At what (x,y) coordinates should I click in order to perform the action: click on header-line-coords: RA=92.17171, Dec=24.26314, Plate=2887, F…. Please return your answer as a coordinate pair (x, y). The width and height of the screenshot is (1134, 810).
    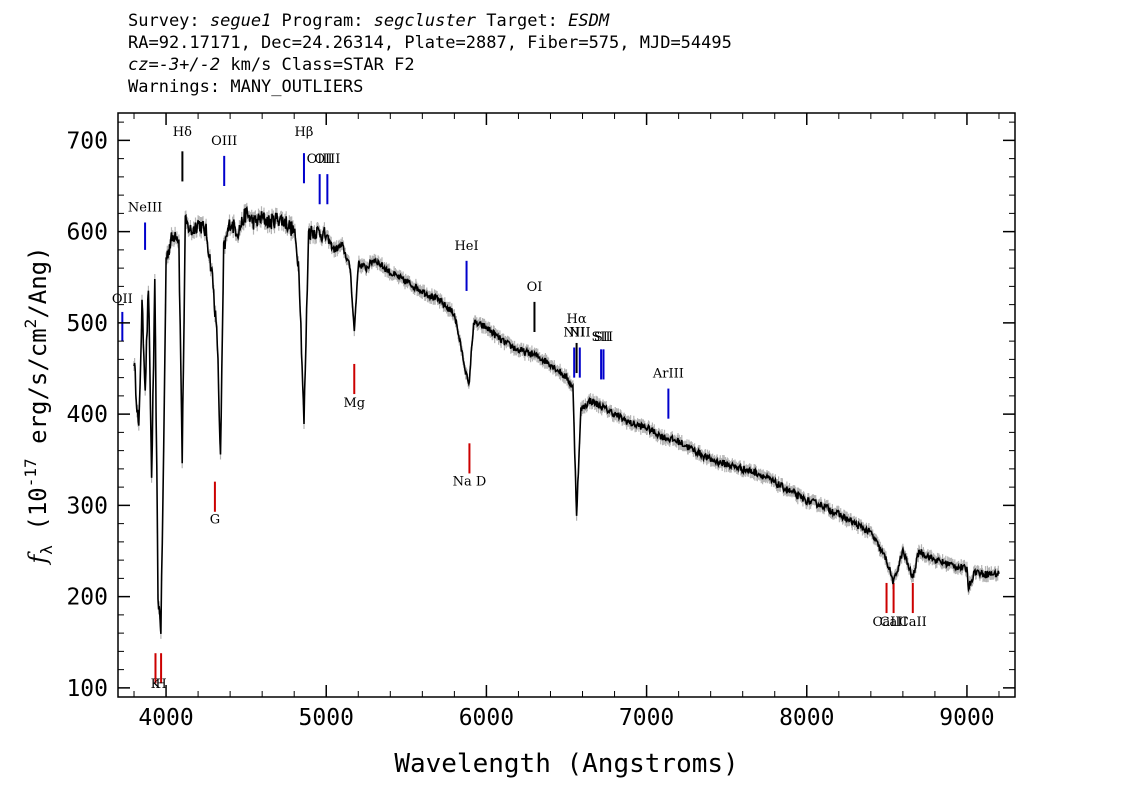
    Looking at the image, I should click on (430, 43).